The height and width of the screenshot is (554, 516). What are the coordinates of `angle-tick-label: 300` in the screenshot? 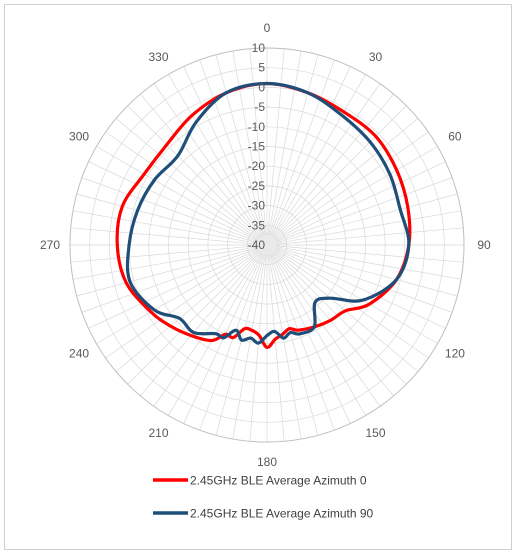 It's located at (79, 137).